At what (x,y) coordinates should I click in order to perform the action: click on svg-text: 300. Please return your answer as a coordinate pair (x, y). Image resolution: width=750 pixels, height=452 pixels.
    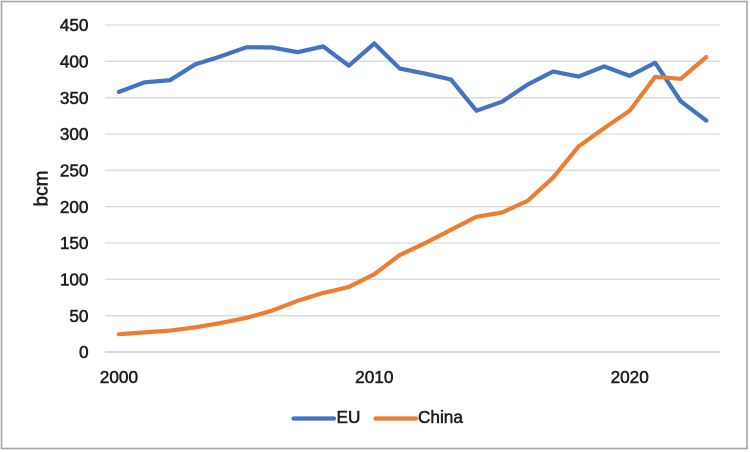
    Looking at the image, I should click on (74, 134).